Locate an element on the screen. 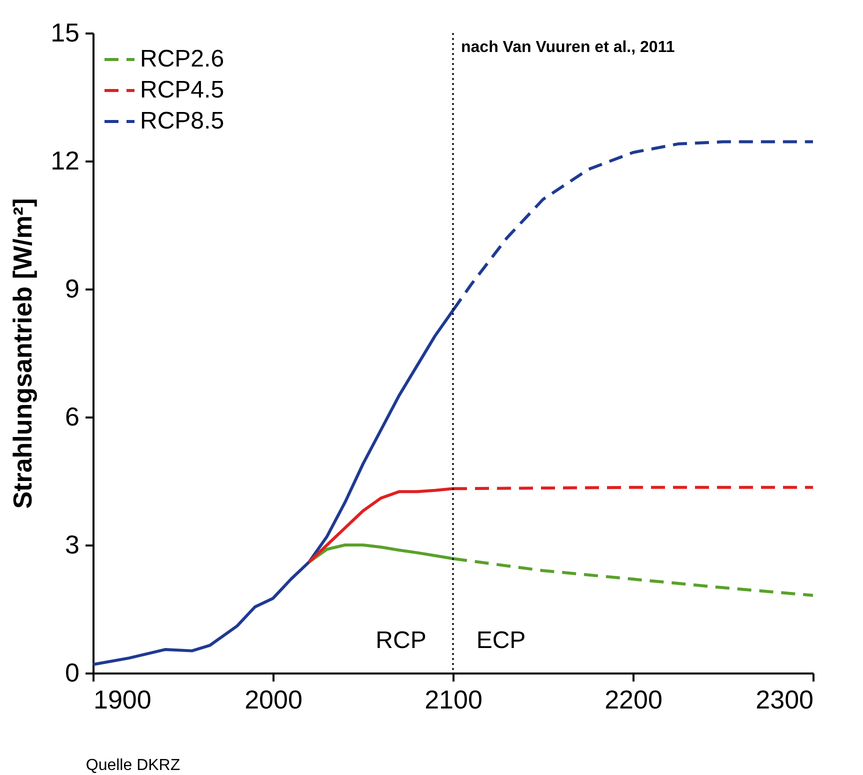 Image resolution: width=863 pixels, height=775 pixels. y-tick-label: 6 is located at coordinates (72, 417).